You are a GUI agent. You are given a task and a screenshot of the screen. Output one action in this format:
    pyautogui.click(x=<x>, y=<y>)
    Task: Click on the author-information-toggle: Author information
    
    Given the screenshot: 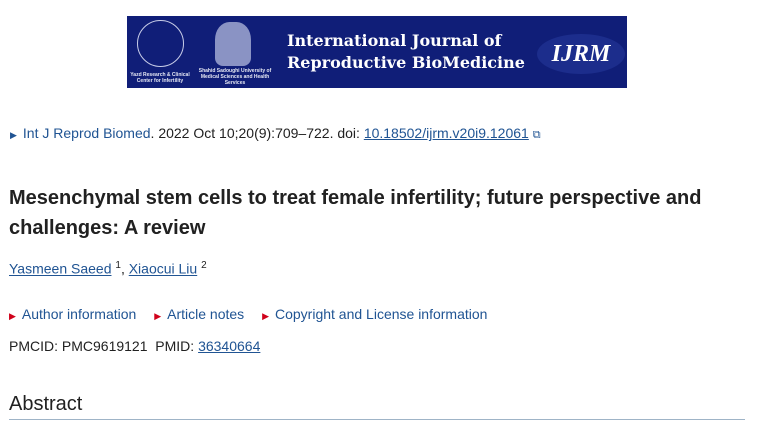 What is the action you would take?
    pyautogui.click(x=79, y=314)
    